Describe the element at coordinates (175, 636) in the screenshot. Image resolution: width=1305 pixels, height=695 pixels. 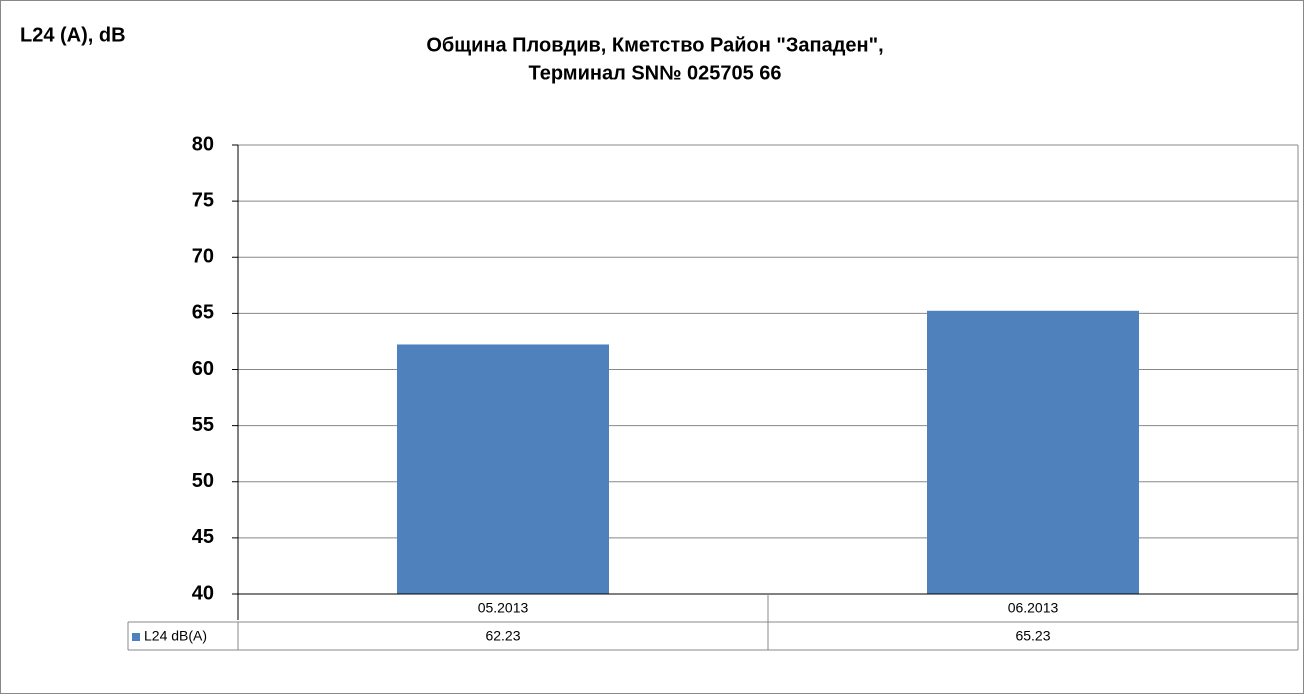
I see `legend-label: L24 dB(A)` at that location.